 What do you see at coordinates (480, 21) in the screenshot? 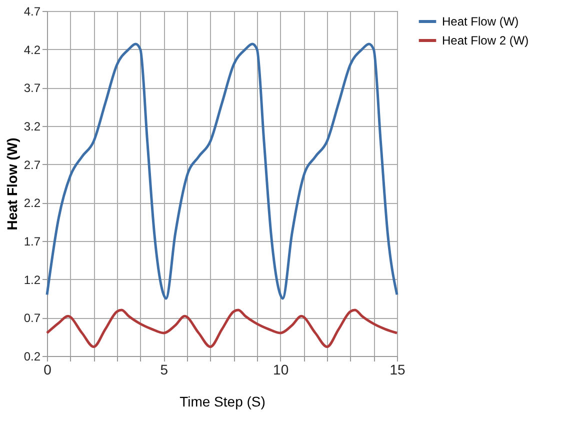
I see `legend-label: Heat Flow (W)` at bounding box center [480, 21].